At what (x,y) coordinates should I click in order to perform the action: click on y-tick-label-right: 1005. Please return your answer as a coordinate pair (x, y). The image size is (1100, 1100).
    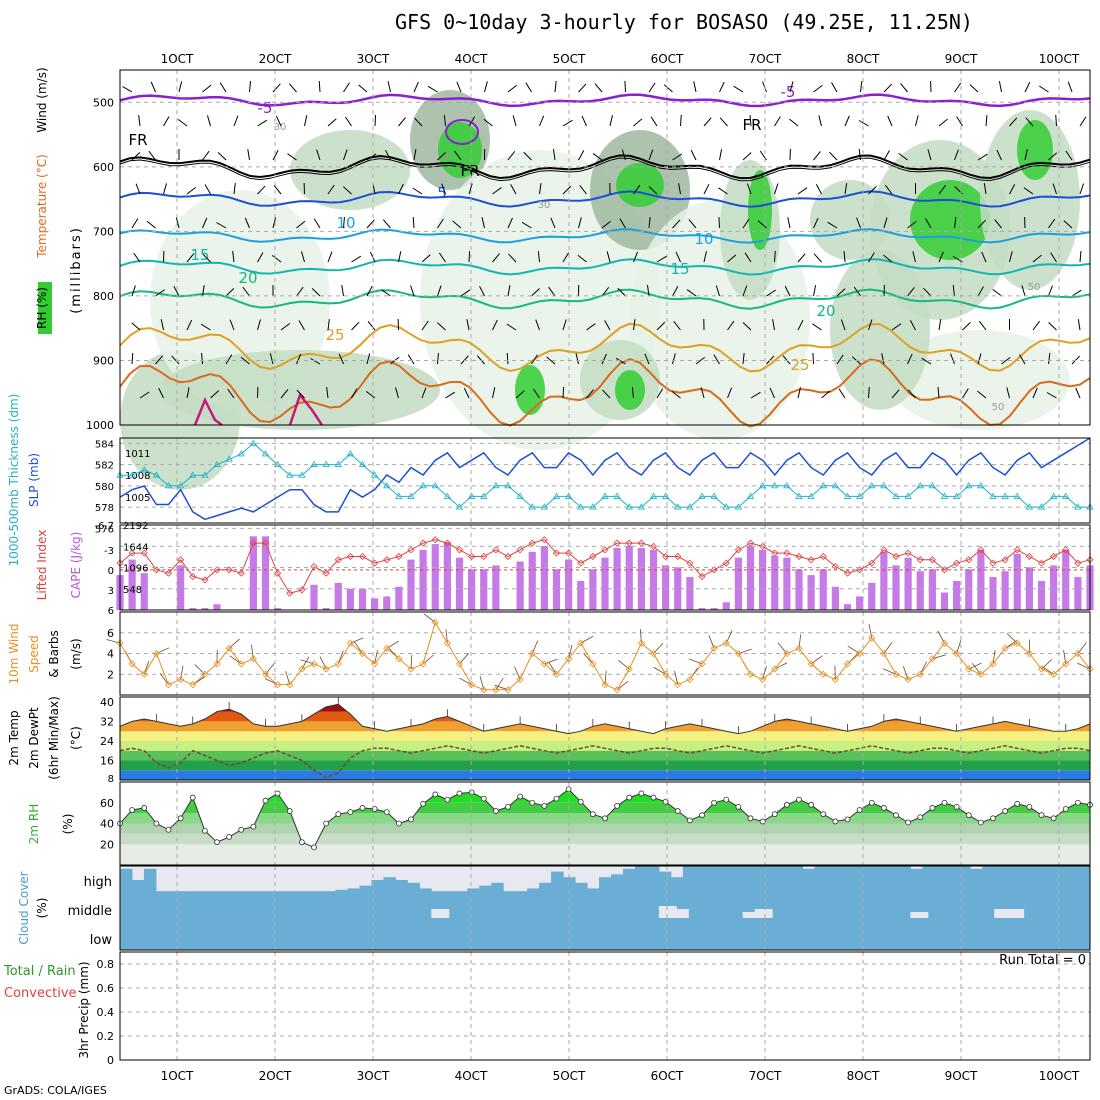
    Looking at the image, I should click on (137, 498).